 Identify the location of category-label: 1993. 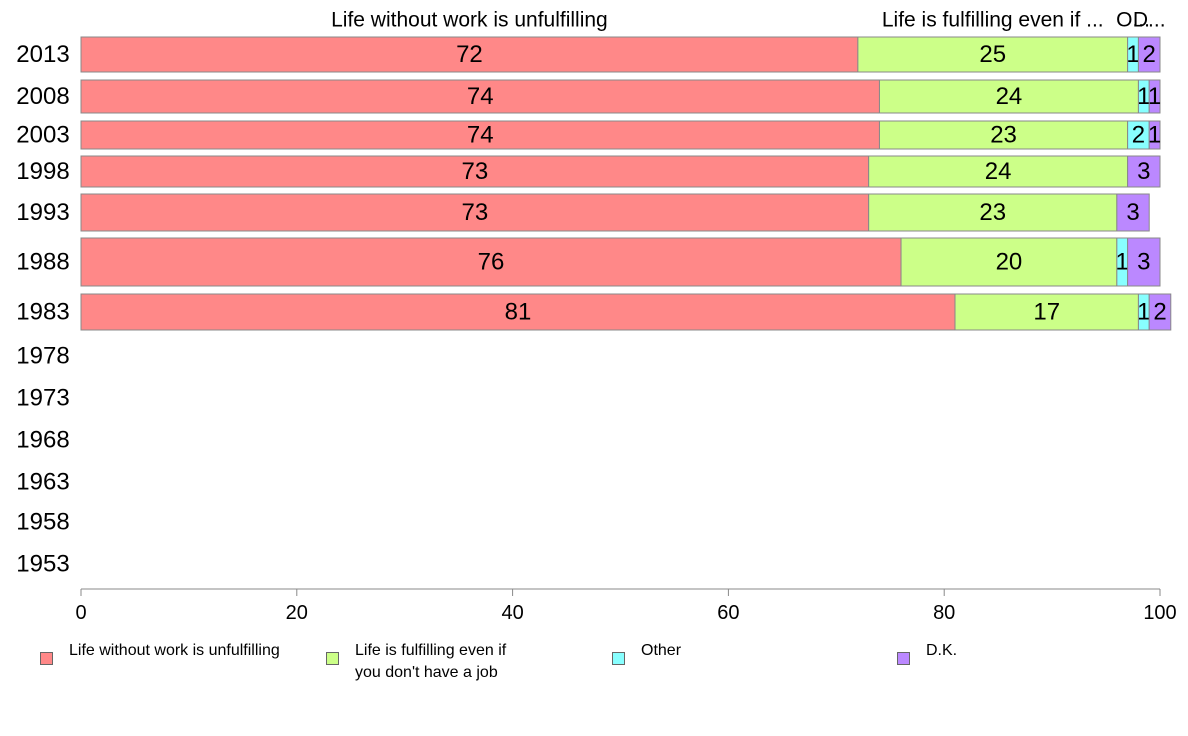
(42, 212).